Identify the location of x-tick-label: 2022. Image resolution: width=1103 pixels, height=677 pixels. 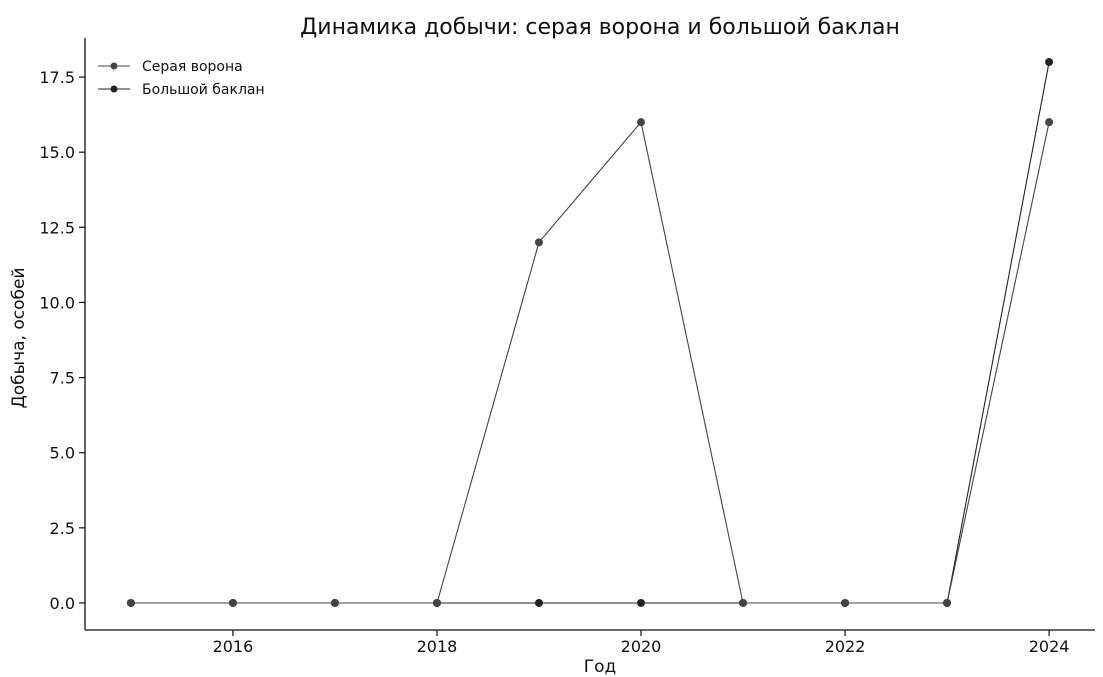
(845, 646).